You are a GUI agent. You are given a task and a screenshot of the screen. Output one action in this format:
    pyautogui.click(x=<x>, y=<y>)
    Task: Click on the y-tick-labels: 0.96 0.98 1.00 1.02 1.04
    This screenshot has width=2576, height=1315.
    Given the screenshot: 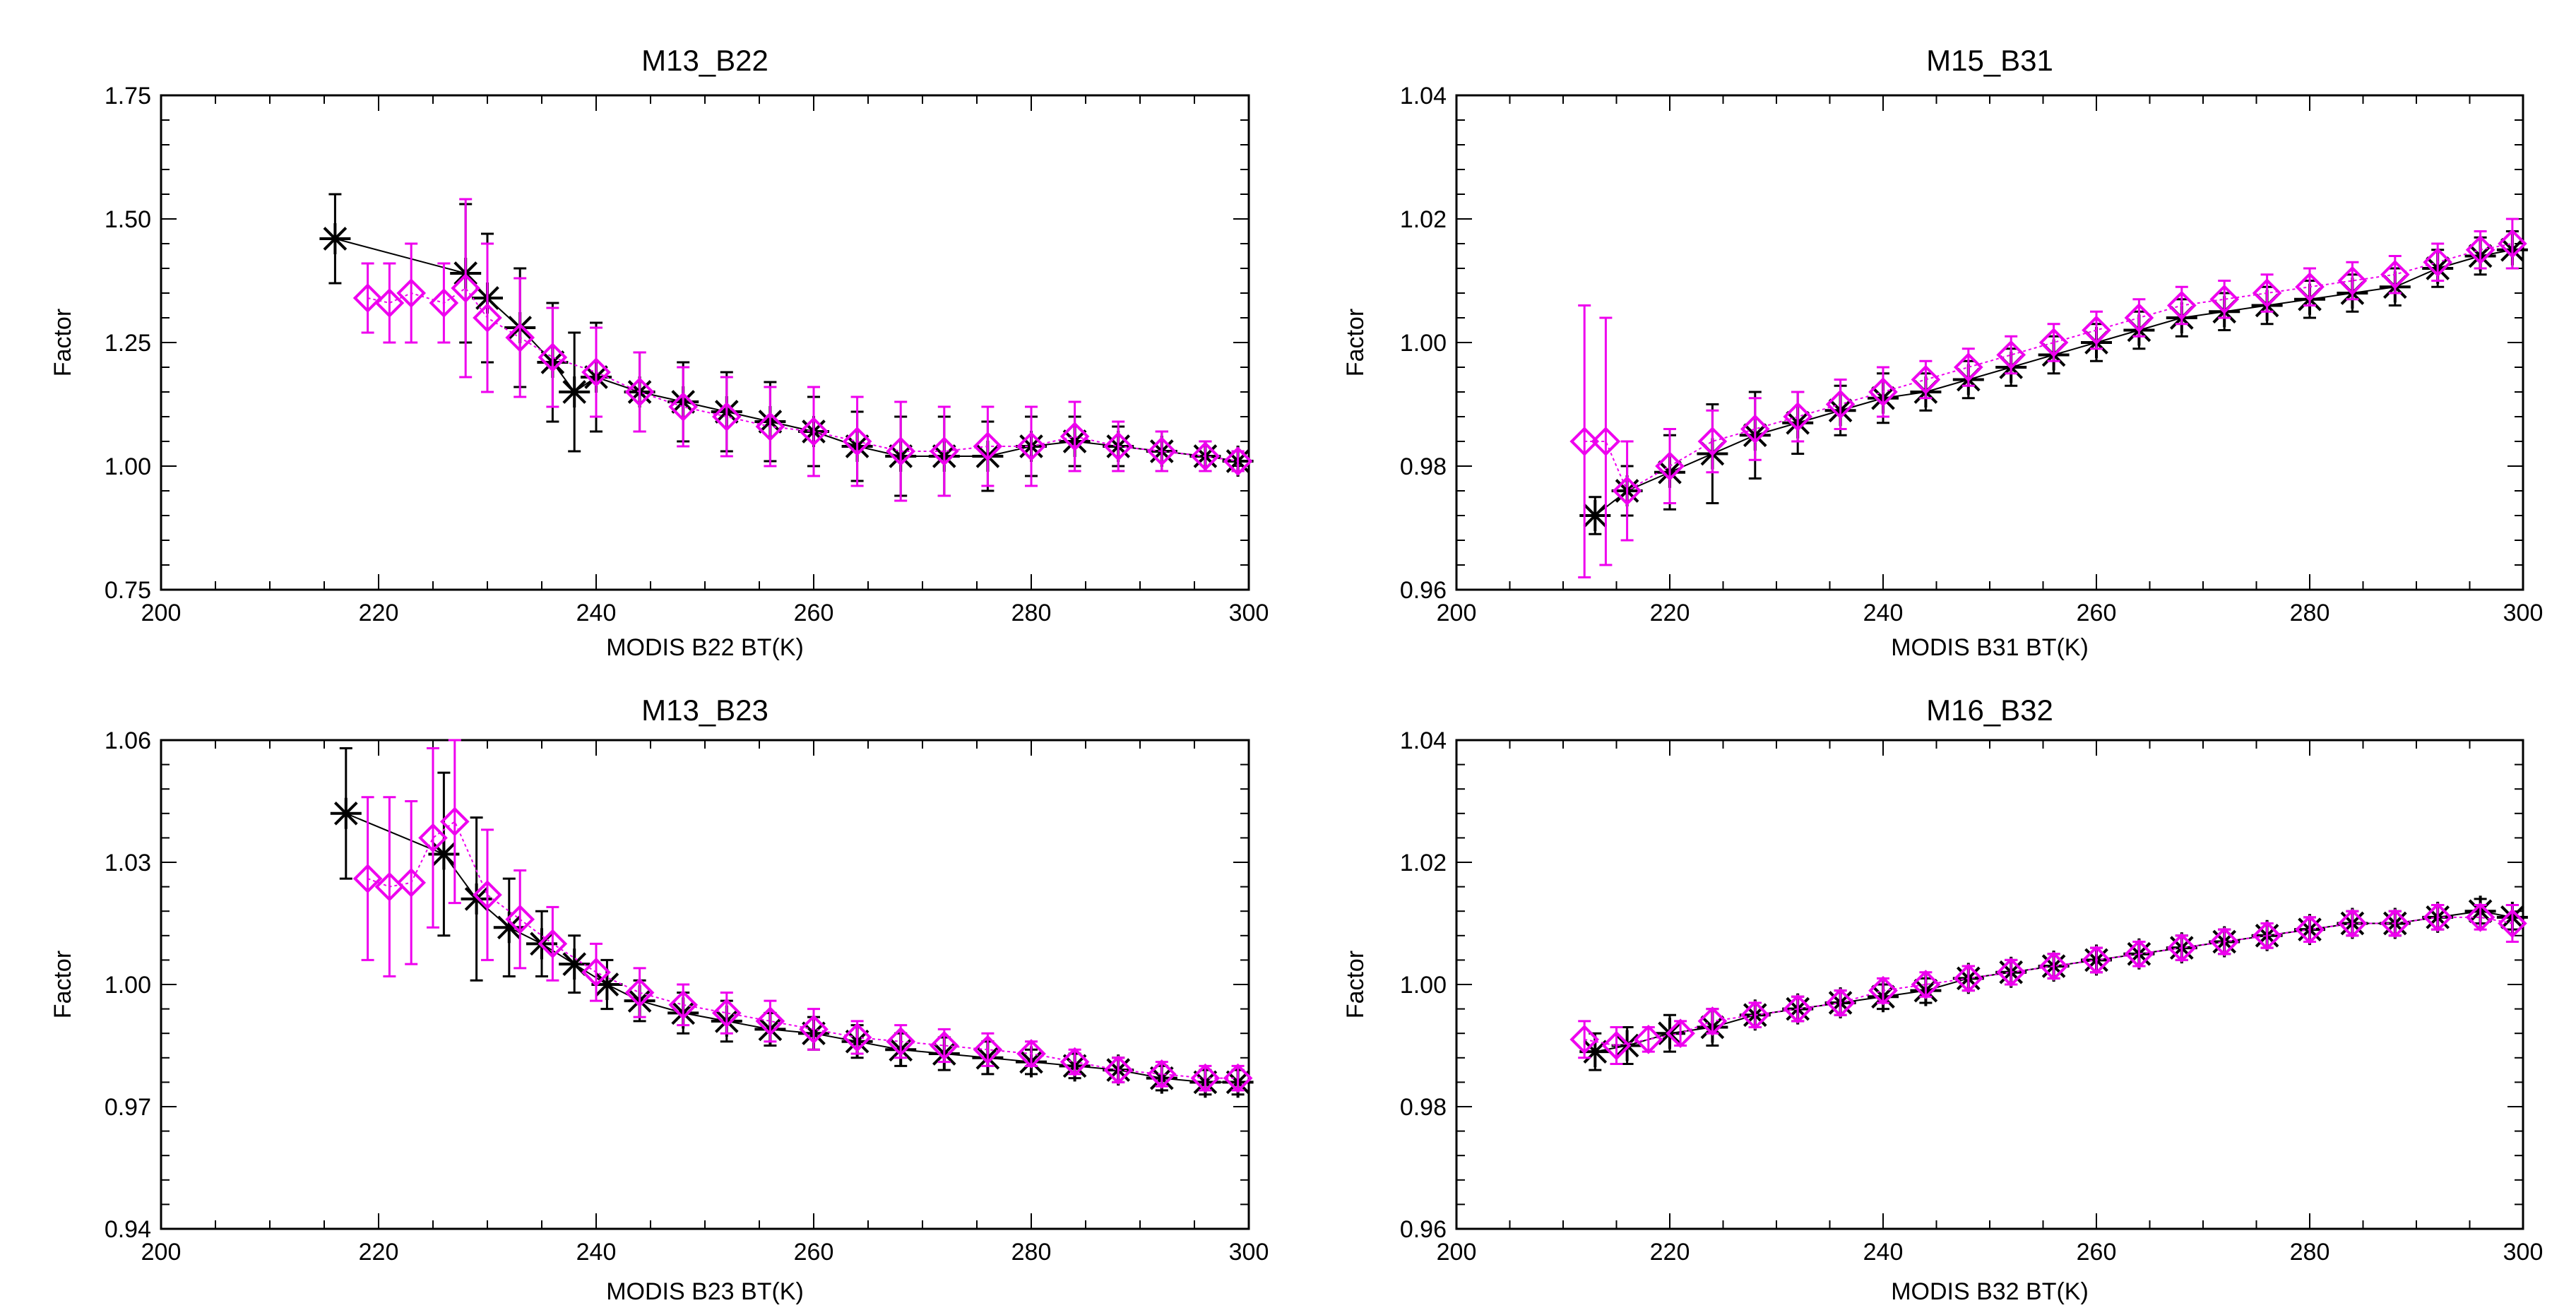 What is the action you would take?
    pyautogui.click(x=1423, y=343)
    